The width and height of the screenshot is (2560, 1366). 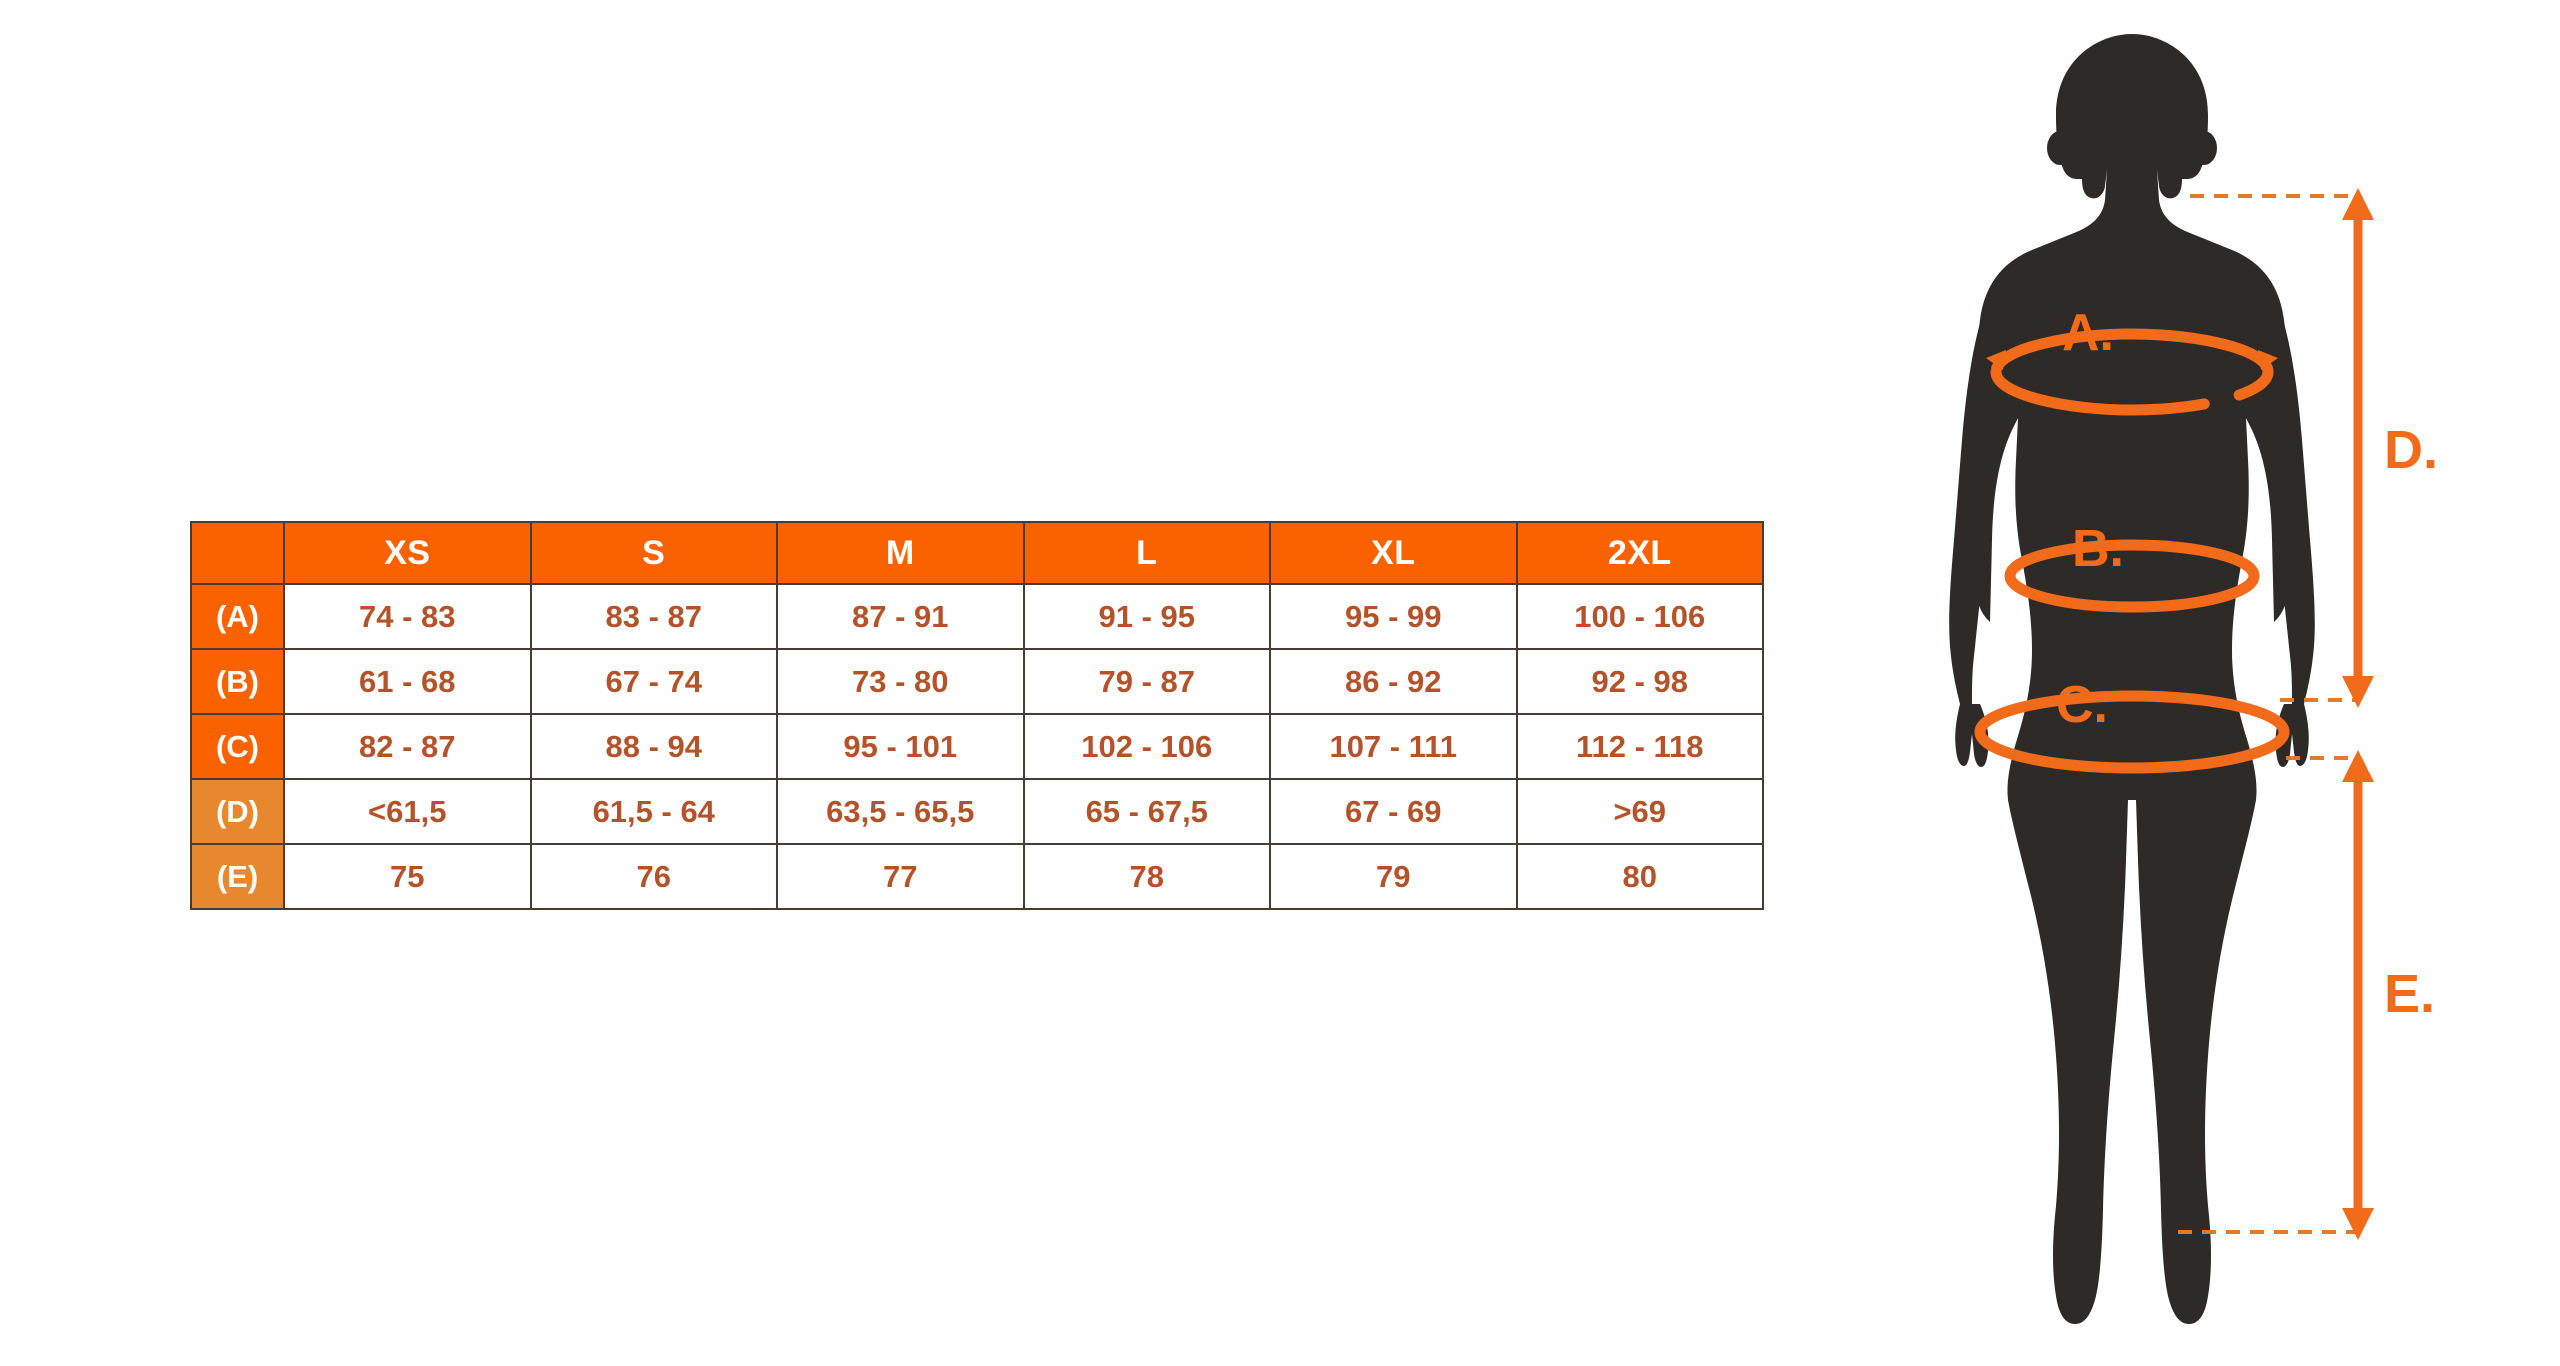 What do you see at coordinates (1146, 876) in the screenshot?
I see `cell-e-l: 78` at bounding box center [1146, 876].